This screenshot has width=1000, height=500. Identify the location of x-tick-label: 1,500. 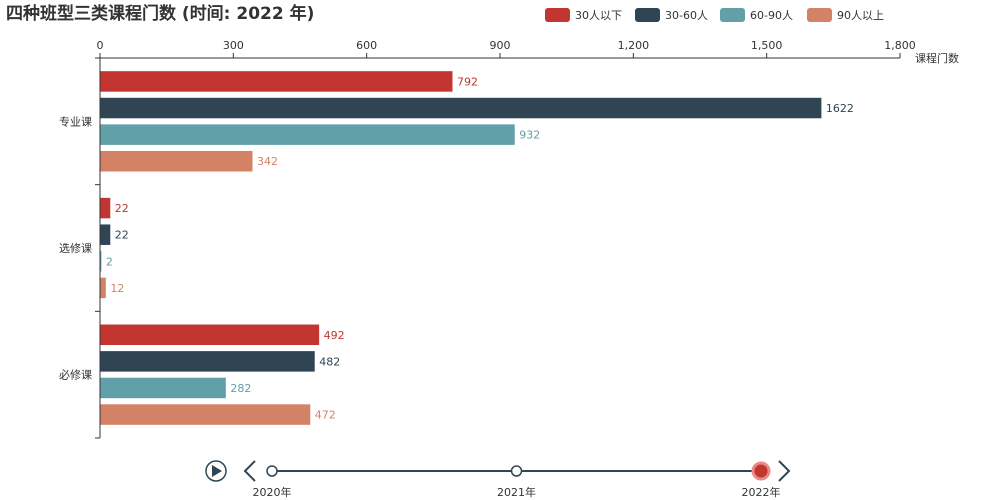
(767, 45).